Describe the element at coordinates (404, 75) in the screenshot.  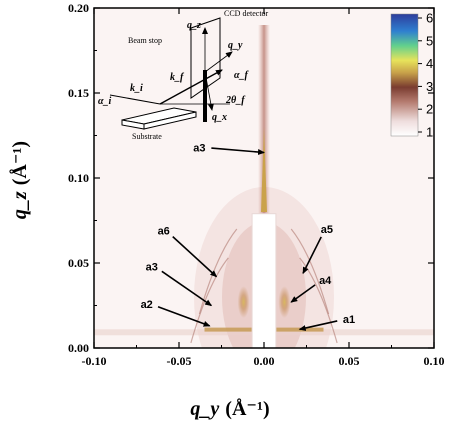
I see `colorbar-gradient` at that location.